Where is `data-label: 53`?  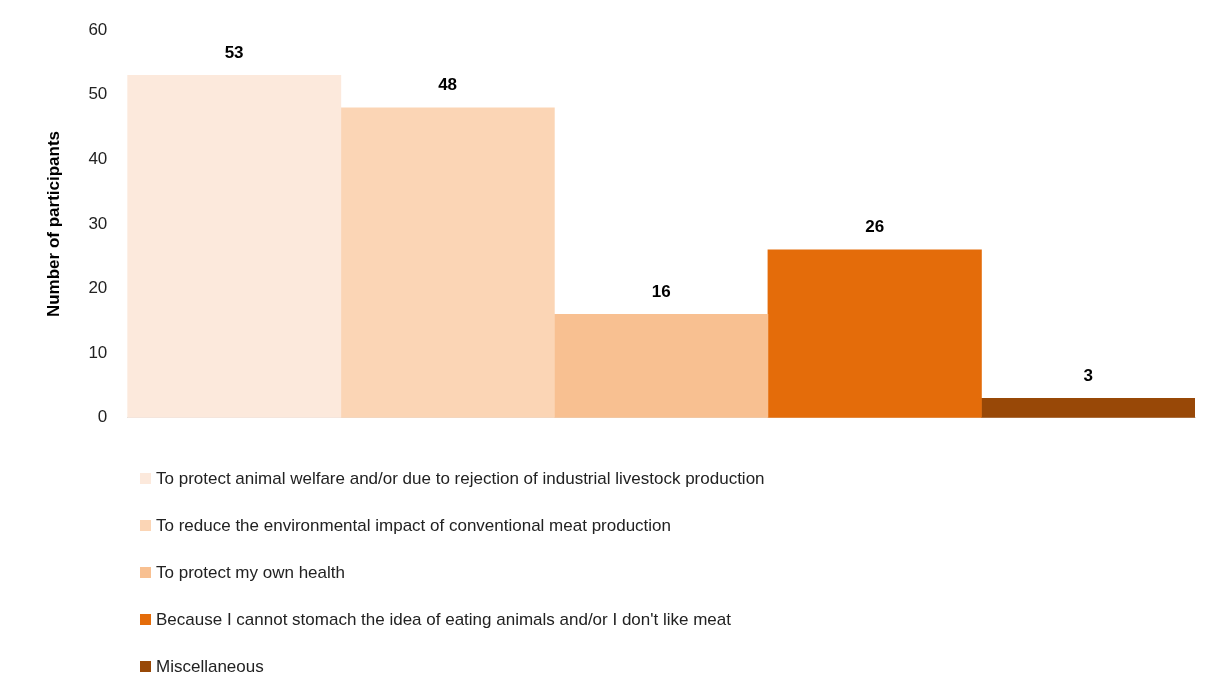 data-label: 53 is located at coordinates (234, 52).